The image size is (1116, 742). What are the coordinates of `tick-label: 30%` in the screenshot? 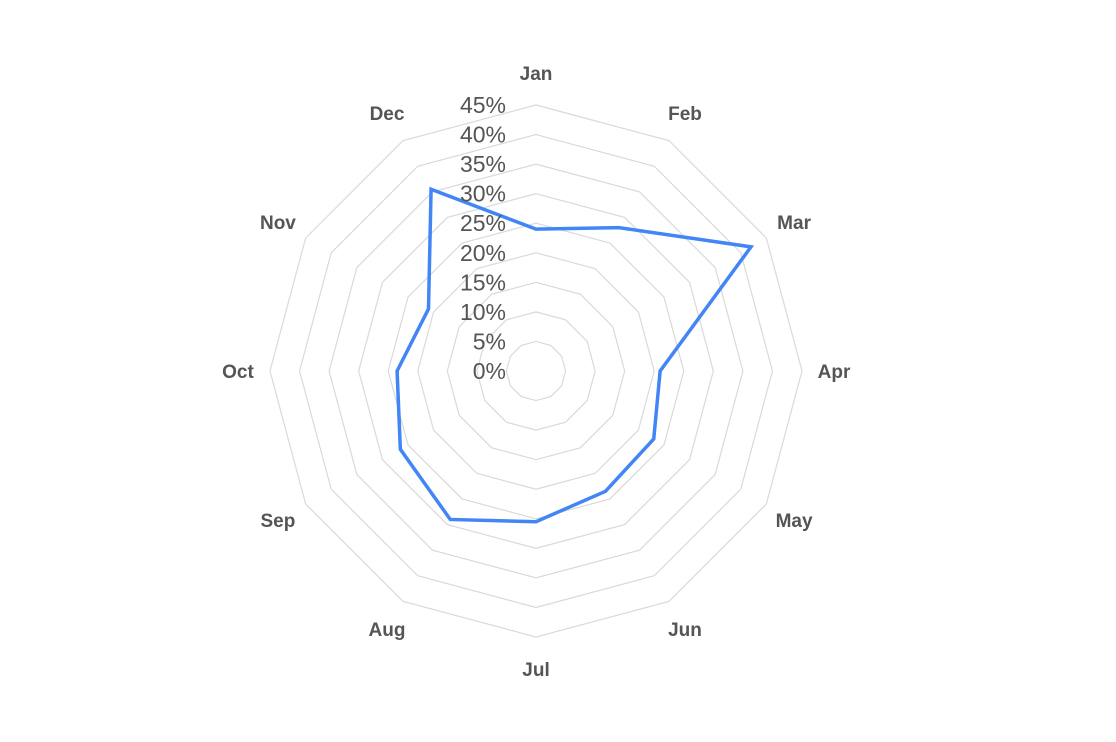 It's located at (483, 194).